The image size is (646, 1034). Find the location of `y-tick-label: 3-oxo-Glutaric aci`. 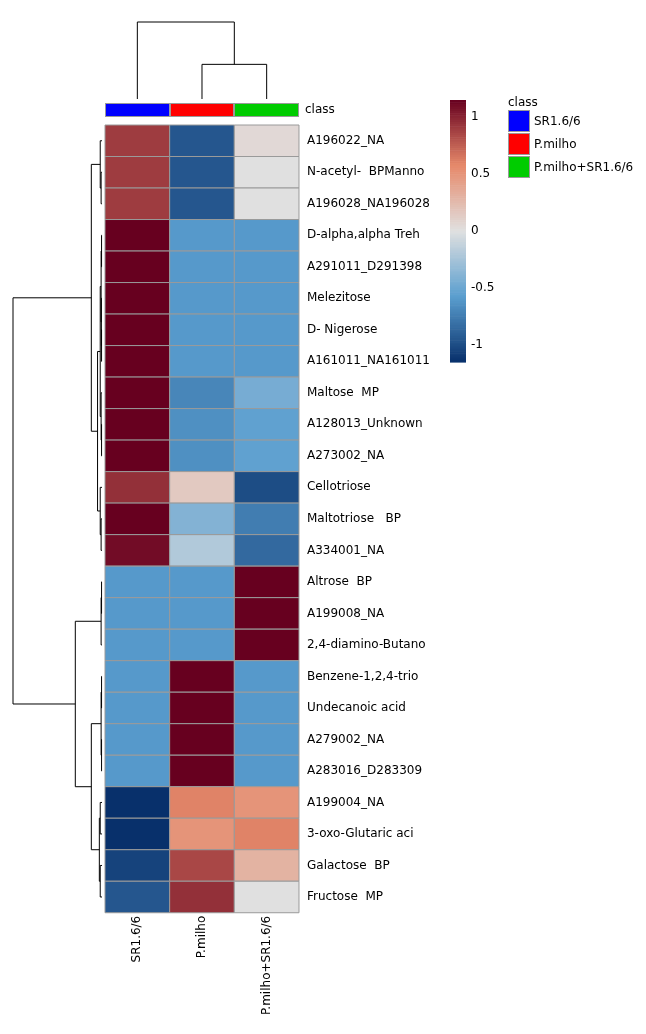

y-tick-label: 3-oxo-Glutaric aci is located at coordinates (360, 833).